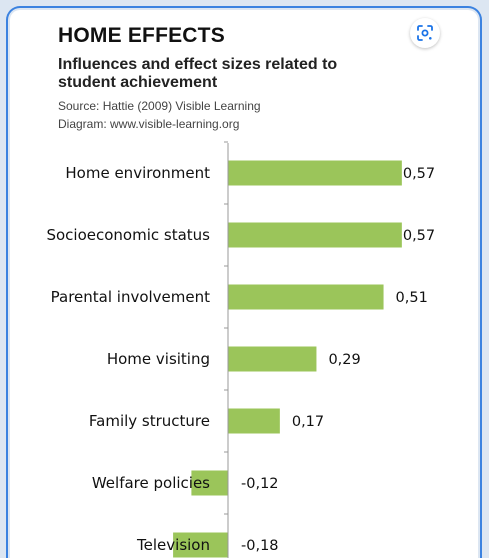  What do you see at coordinates (149, 421) in the screenshot?
I see `category-label: Family structure` at bounding box center [149, 421].